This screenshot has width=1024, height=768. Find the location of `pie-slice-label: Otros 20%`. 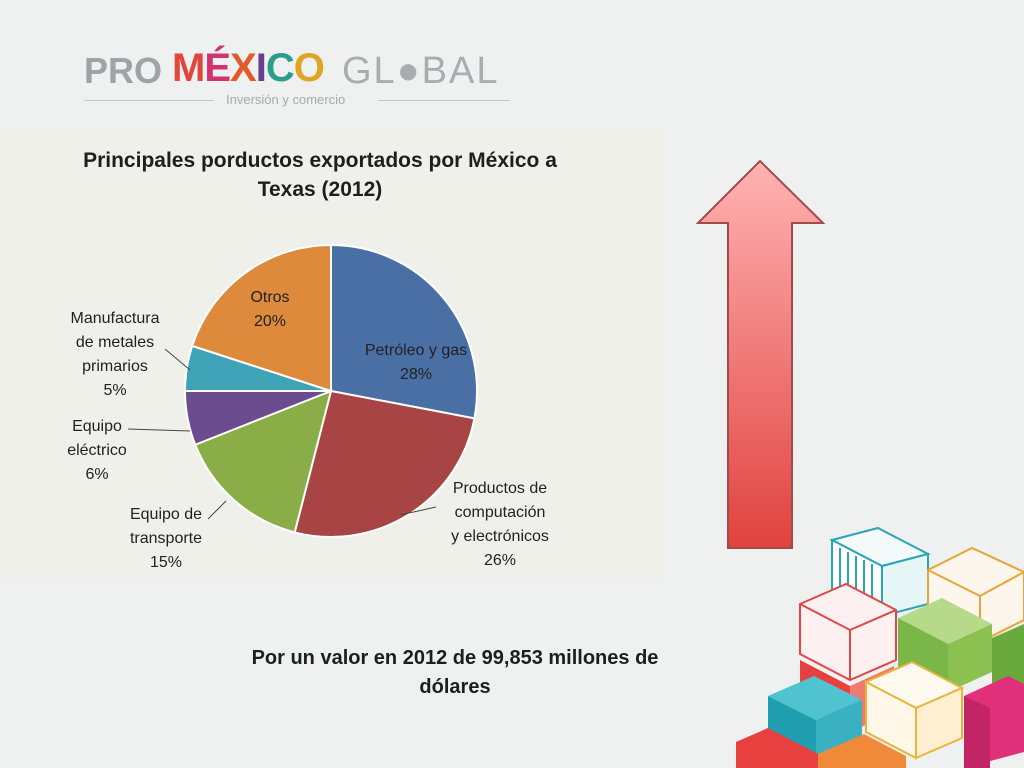

pie-slice-label: Otros 20% is located at coordinates (269, 309).